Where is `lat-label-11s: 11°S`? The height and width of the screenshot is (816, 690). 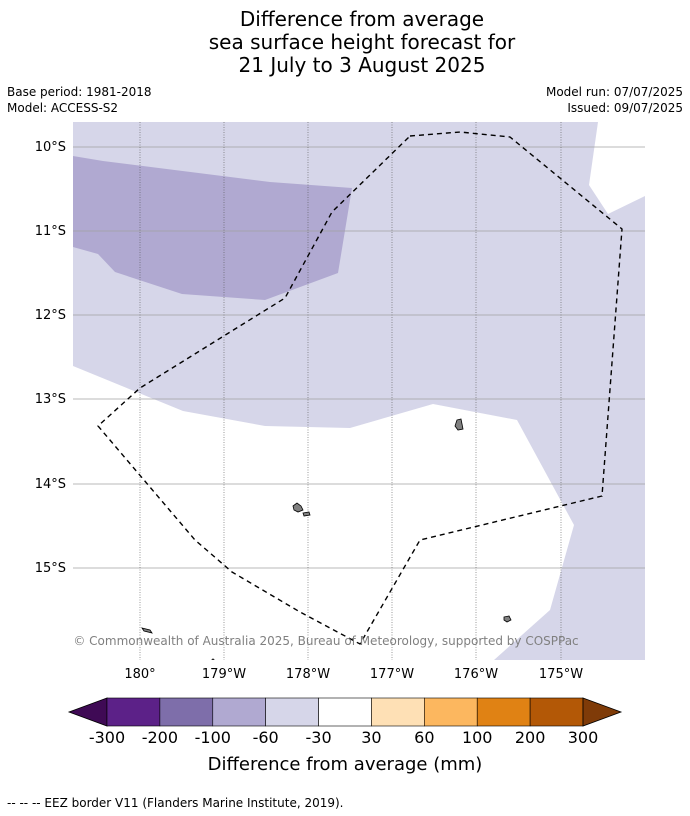
lat-label-11s: 11°S is located at coordinates (50, 231).